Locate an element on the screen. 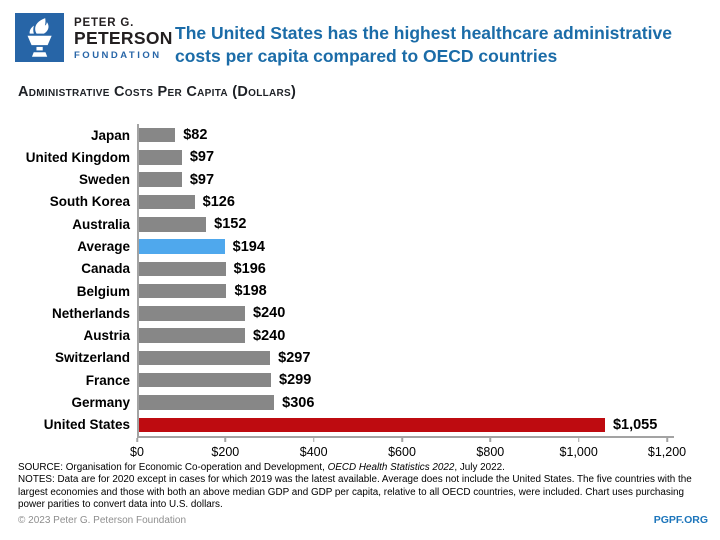 The image size is (720, 540). bar-austria is located at coordinates (192, 335).